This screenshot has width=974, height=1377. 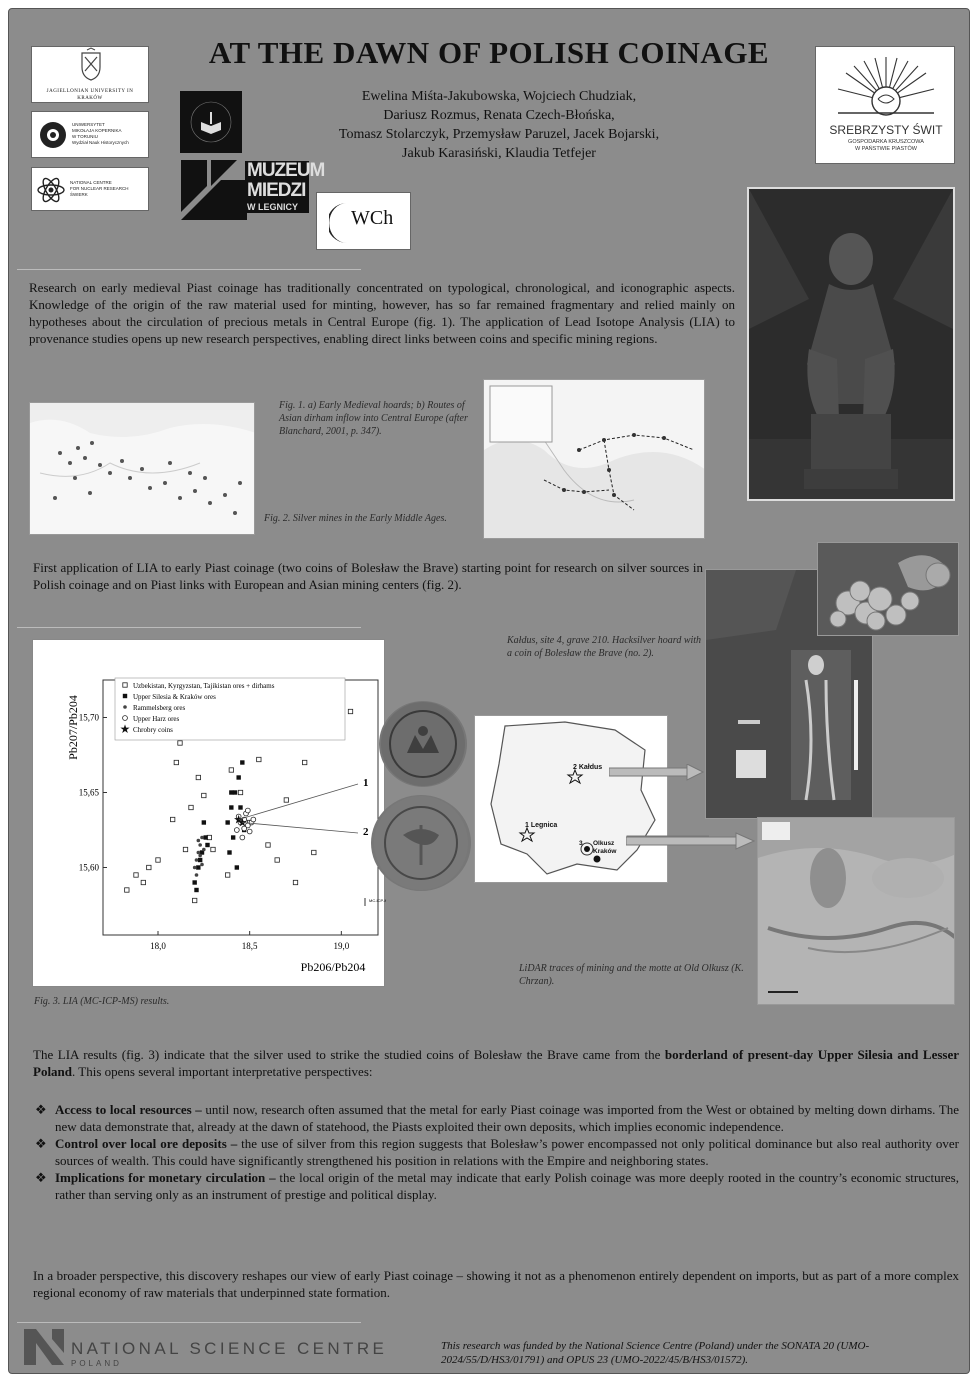 I want to click on crescent-icon, so click(x=338, y=223).